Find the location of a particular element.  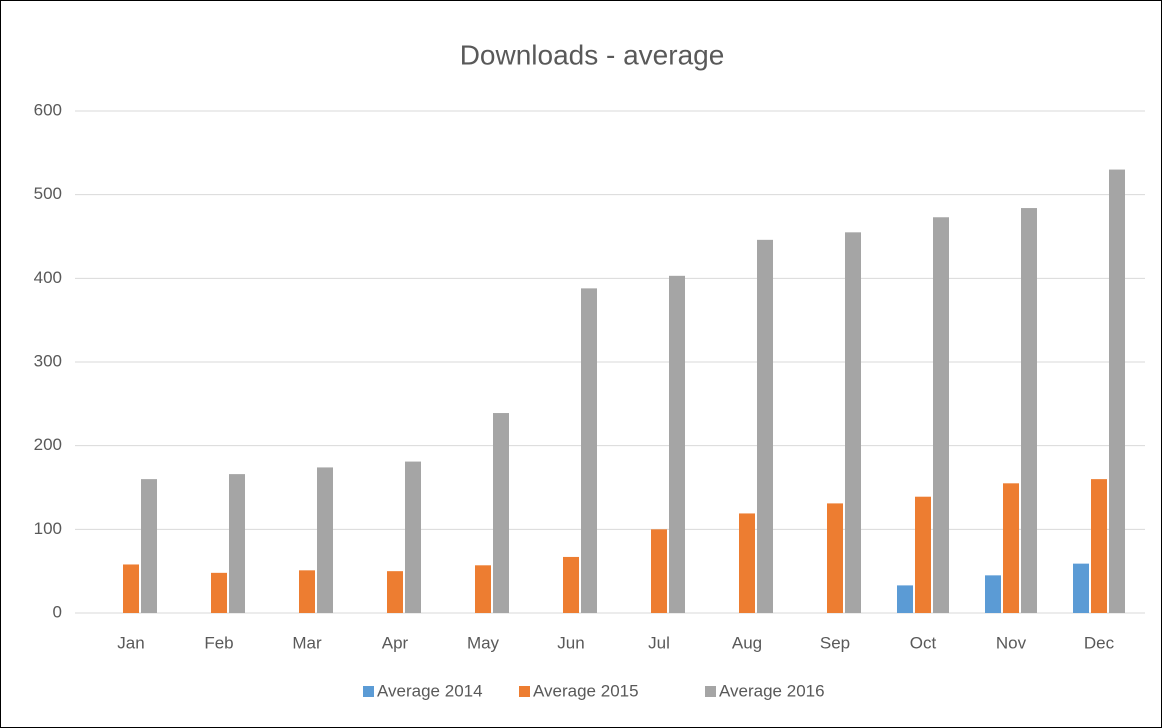

chart-title: Downloads - average is located at coordinates (592, 54).